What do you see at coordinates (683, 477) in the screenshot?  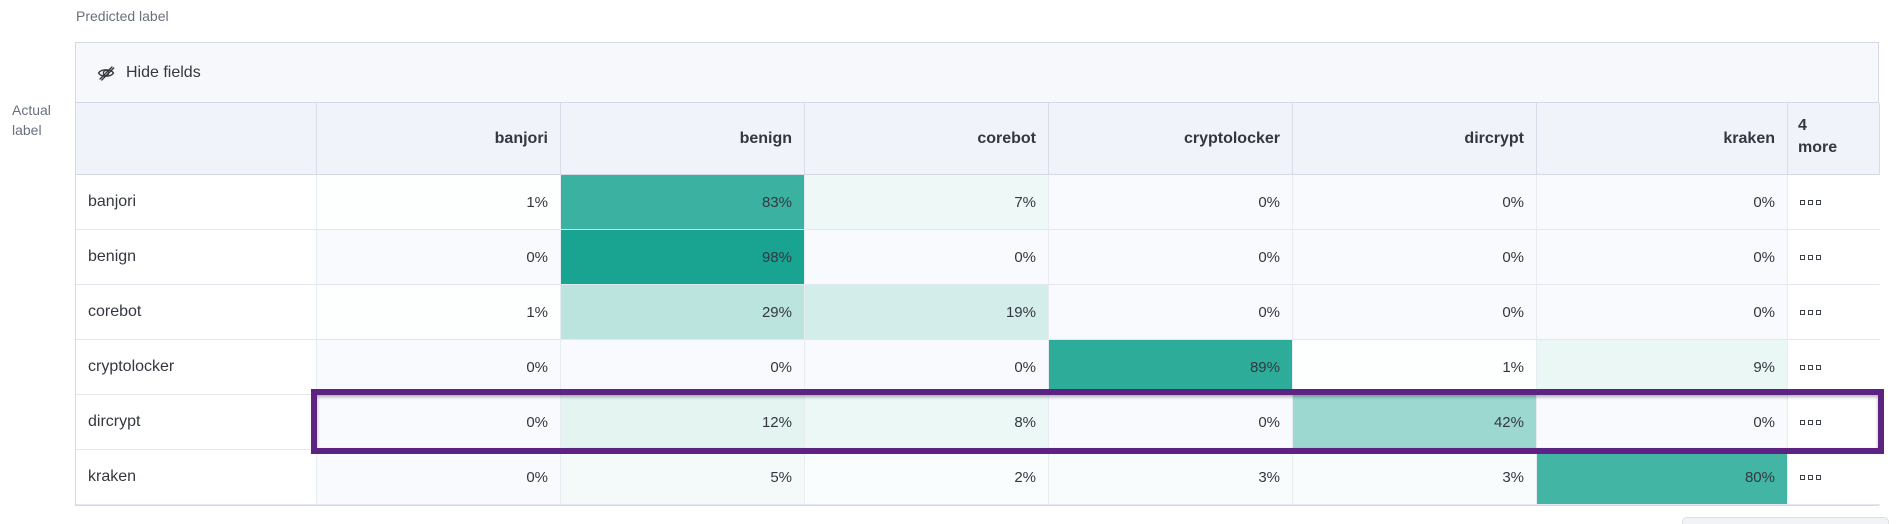 I see `matrix-cell-kraken-benign: 5%` at bounding box center [683, 477].